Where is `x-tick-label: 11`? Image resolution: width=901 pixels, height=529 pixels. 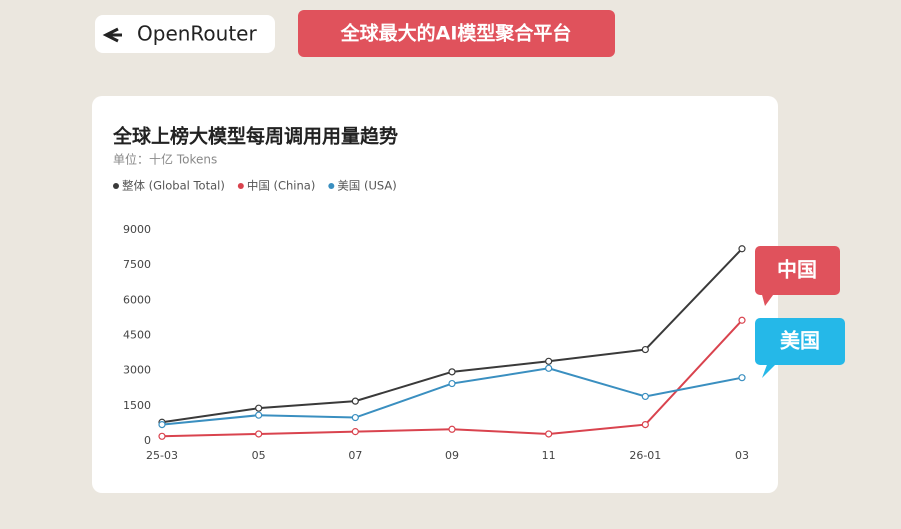 x-tick-label: 11 is located at coordinates (549, 455).